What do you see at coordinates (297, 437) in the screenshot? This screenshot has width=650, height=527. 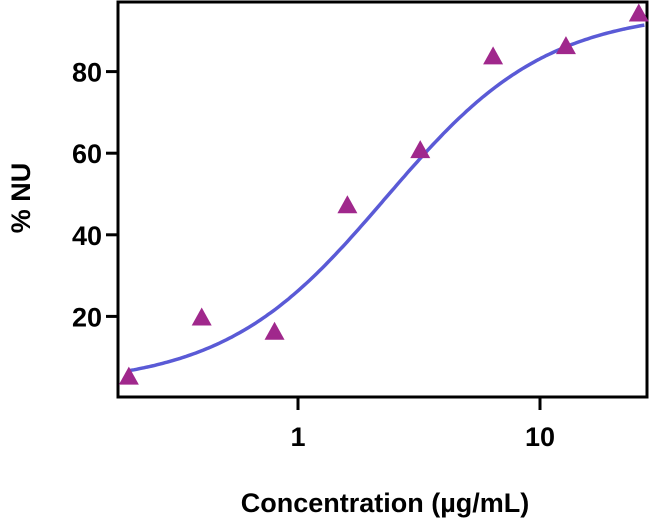 I see `x-tick-label: 1` at bounding box center [297, 437].